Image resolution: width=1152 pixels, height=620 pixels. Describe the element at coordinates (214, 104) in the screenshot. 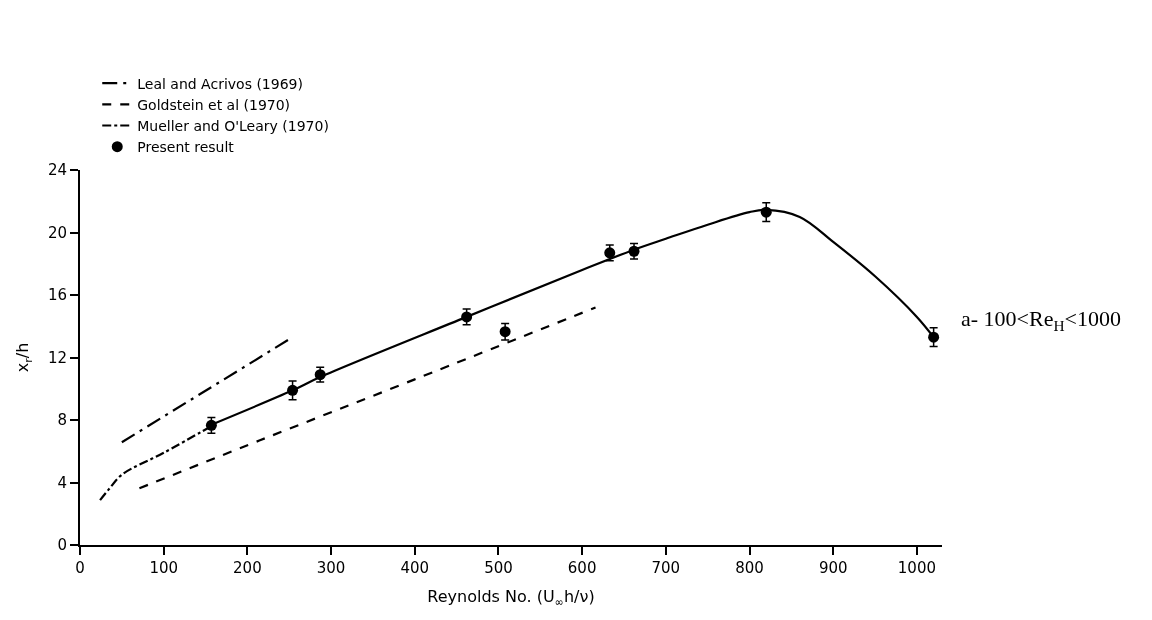

I see `legend-label: Goldstein et al (1970)` at that location.